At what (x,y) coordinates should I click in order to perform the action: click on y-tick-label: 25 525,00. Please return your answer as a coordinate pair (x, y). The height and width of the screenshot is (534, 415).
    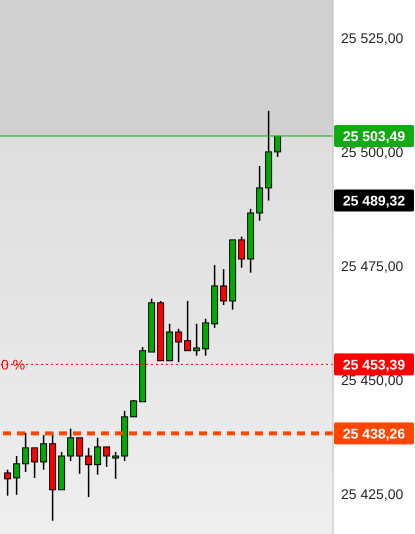
    Looking at the image, I should click on (372, 38).